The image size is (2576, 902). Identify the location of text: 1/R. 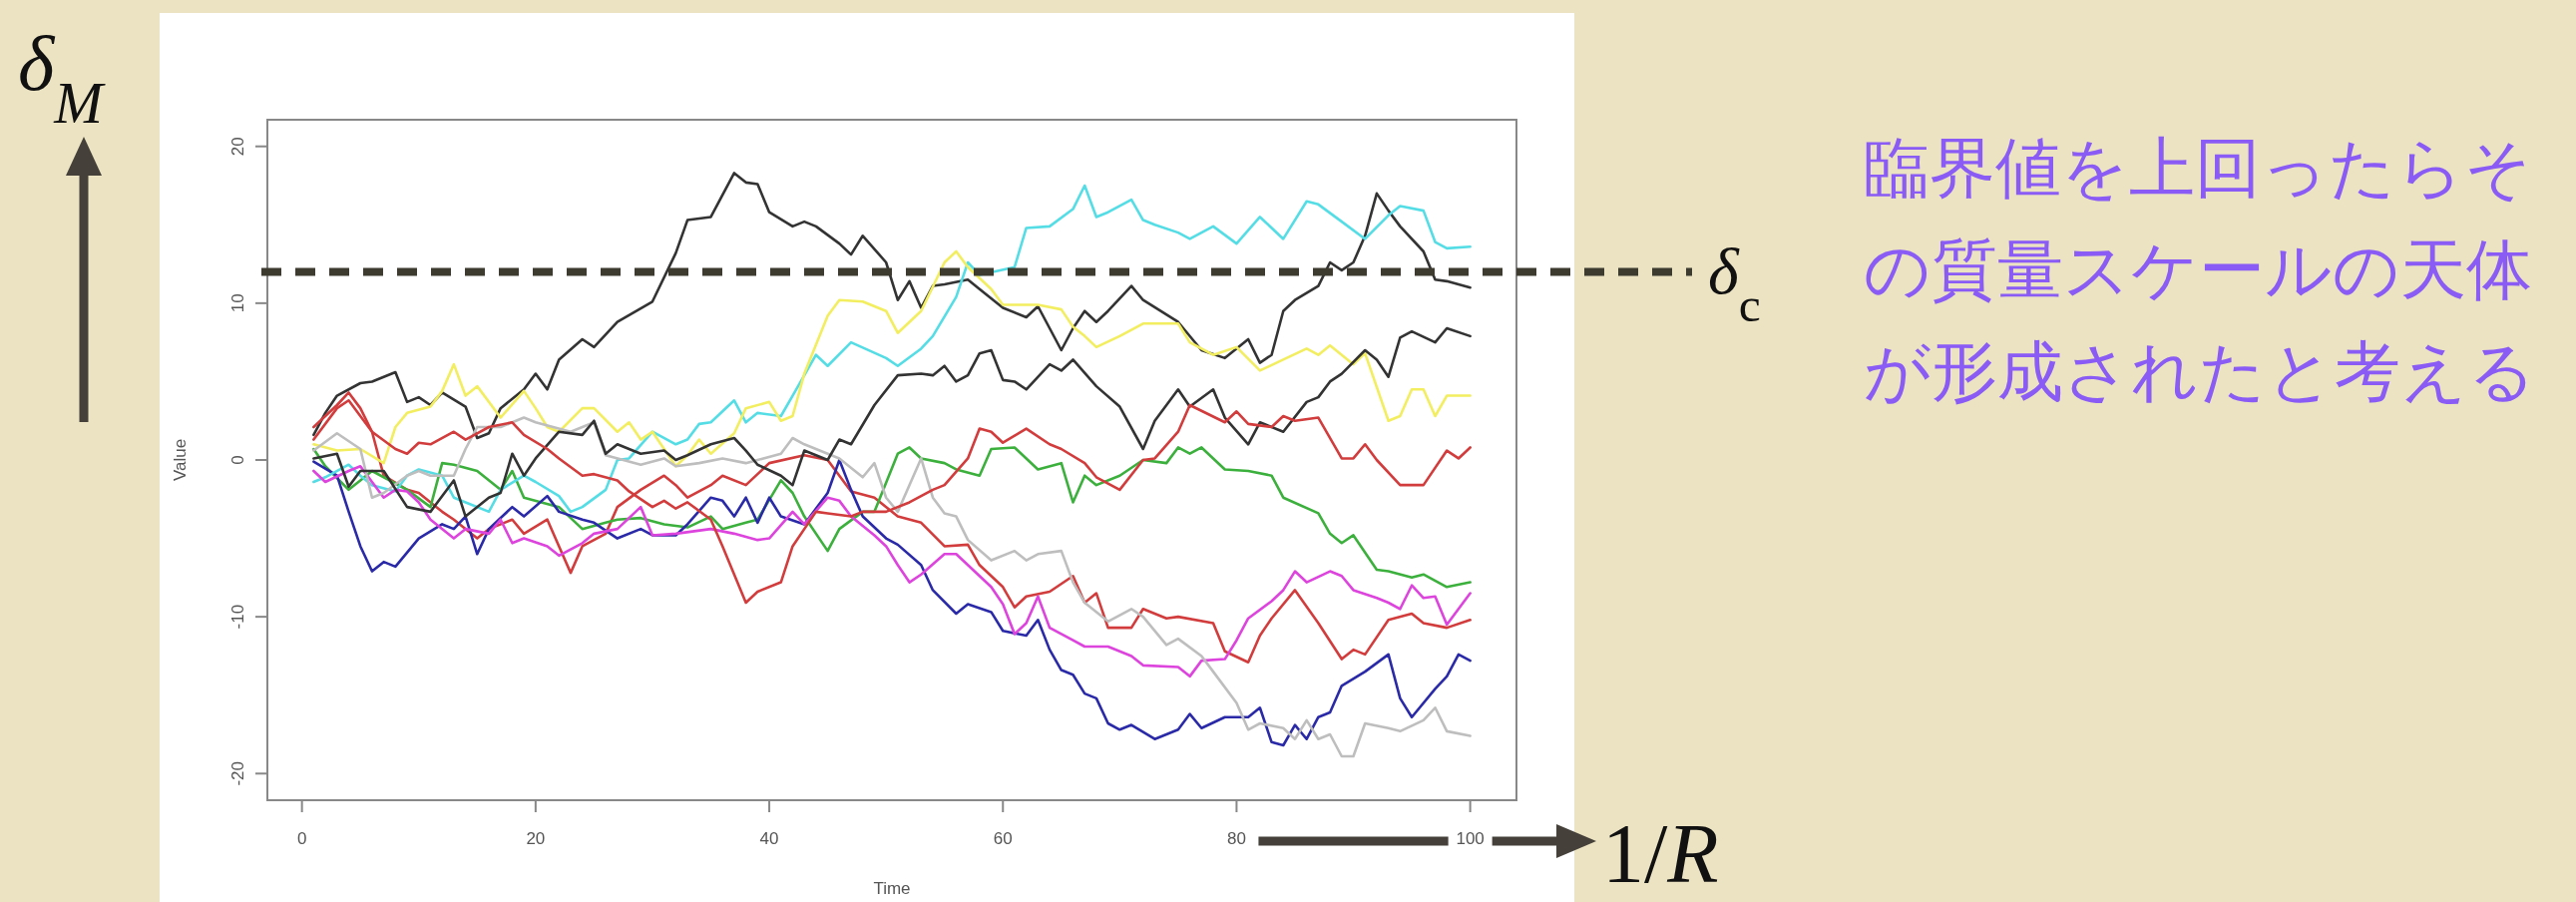
(1660, 853).